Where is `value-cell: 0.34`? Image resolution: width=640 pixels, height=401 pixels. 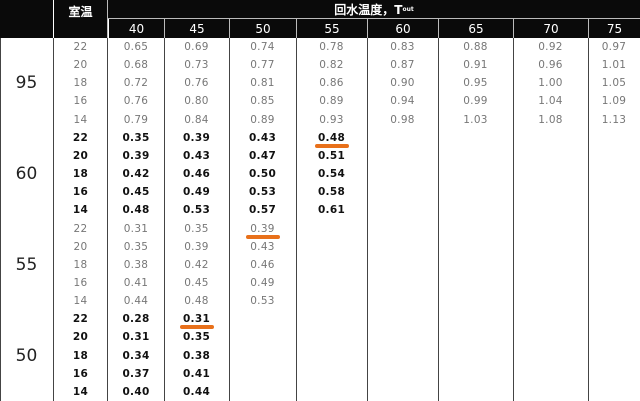 value-cell: 0.34 is located at coordinates (136, 355).